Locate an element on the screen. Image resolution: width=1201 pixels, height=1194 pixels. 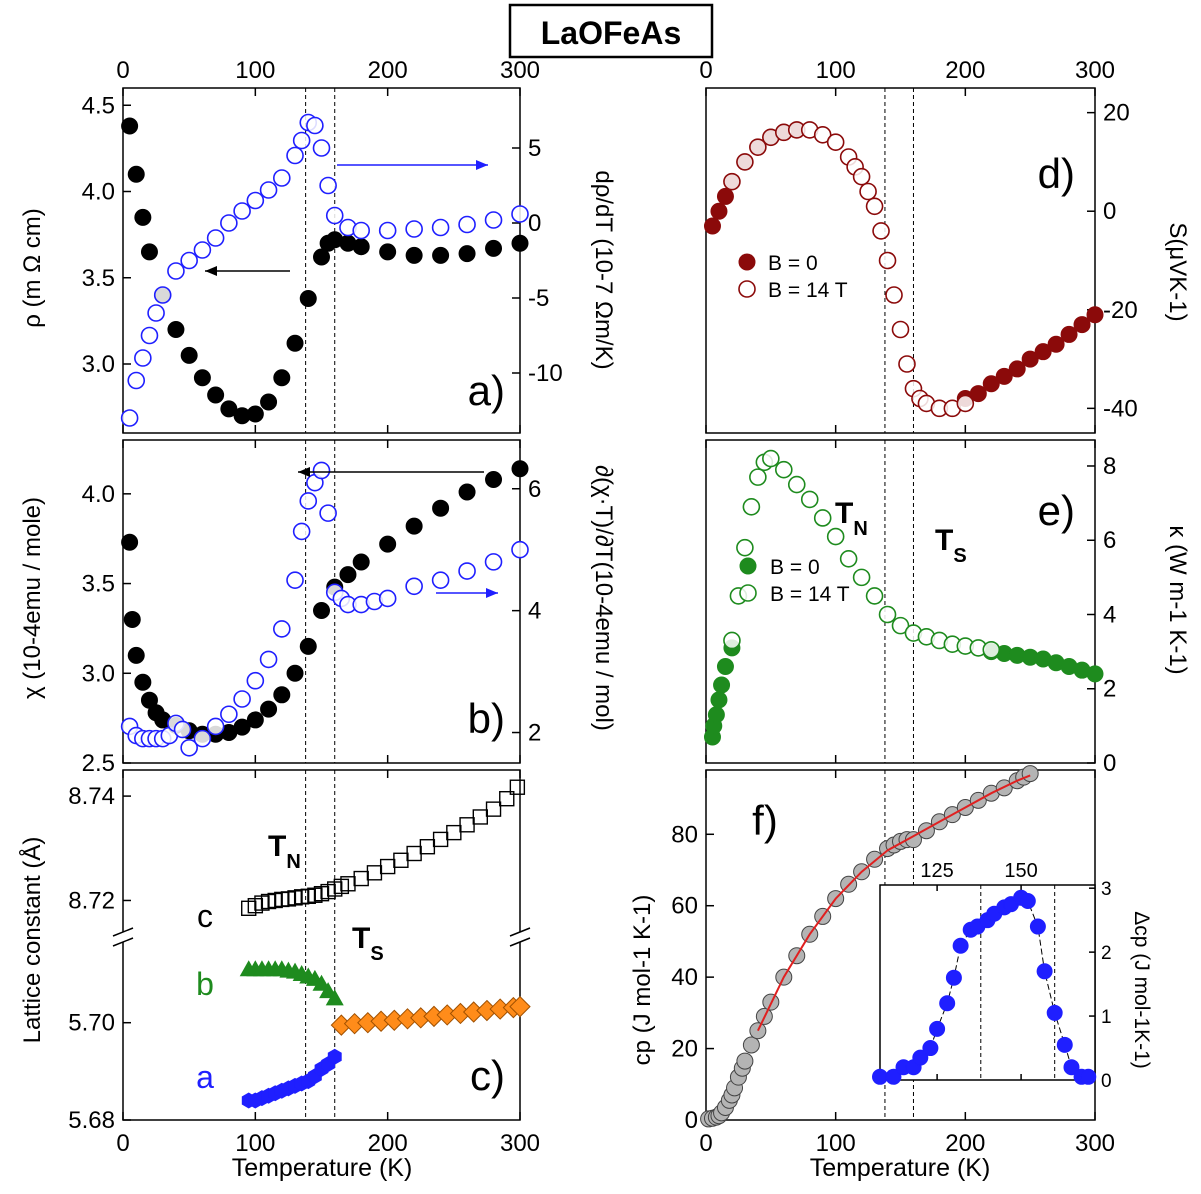
y-tick-label-c: 5.70 is located at coordinates (91, 1023).